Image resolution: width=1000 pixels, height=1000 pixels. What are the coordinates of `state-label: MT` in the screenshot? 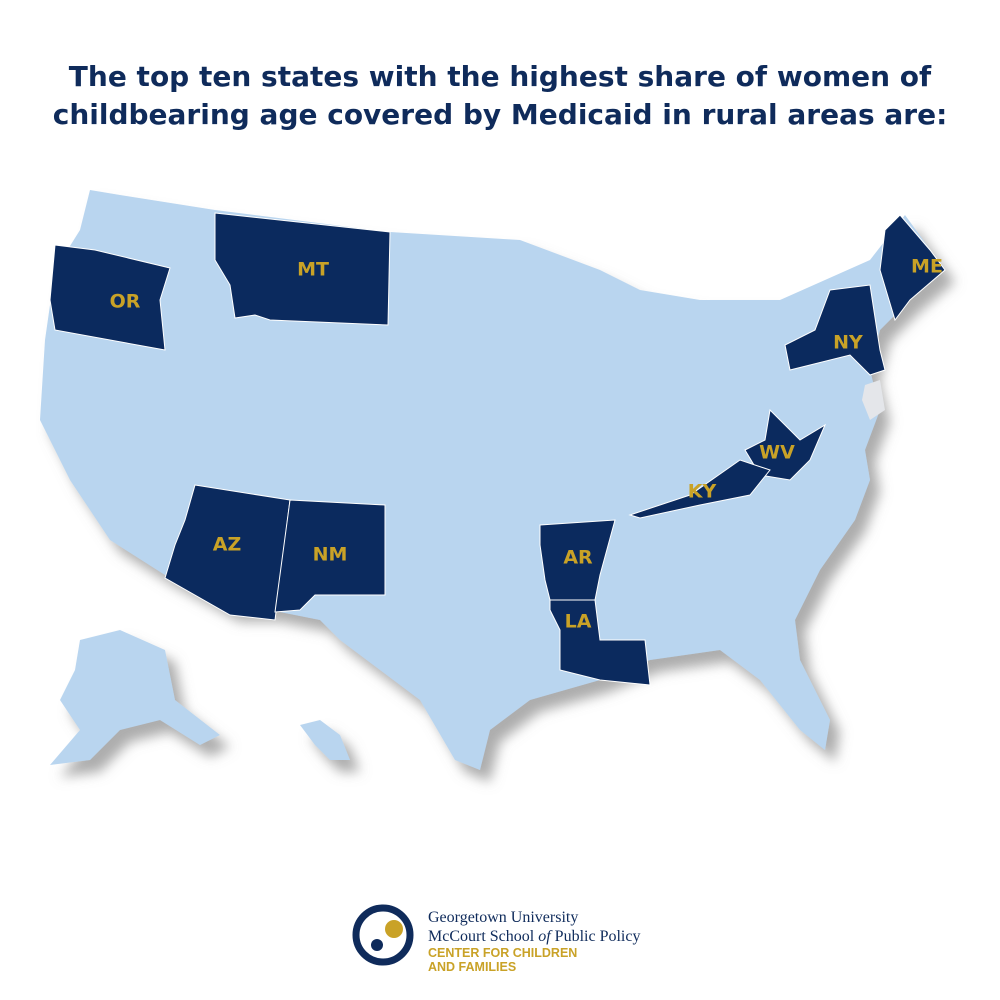 It's located at (313, 270).